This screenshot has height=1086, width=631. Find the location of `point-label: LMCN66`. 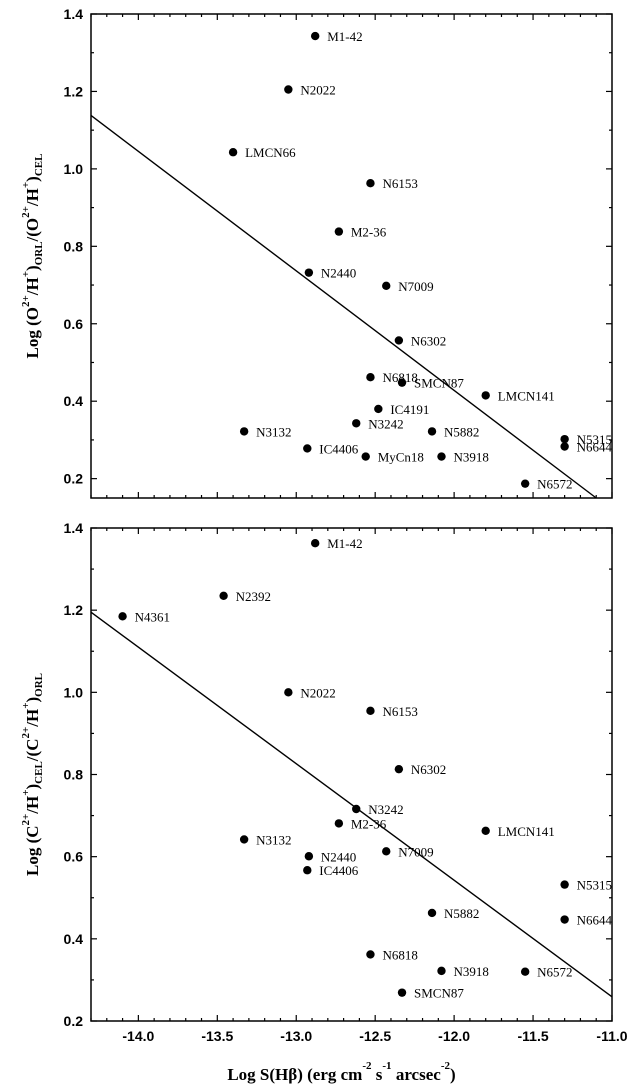

point-label: LMCN66 is located at coordinates (270, 152).